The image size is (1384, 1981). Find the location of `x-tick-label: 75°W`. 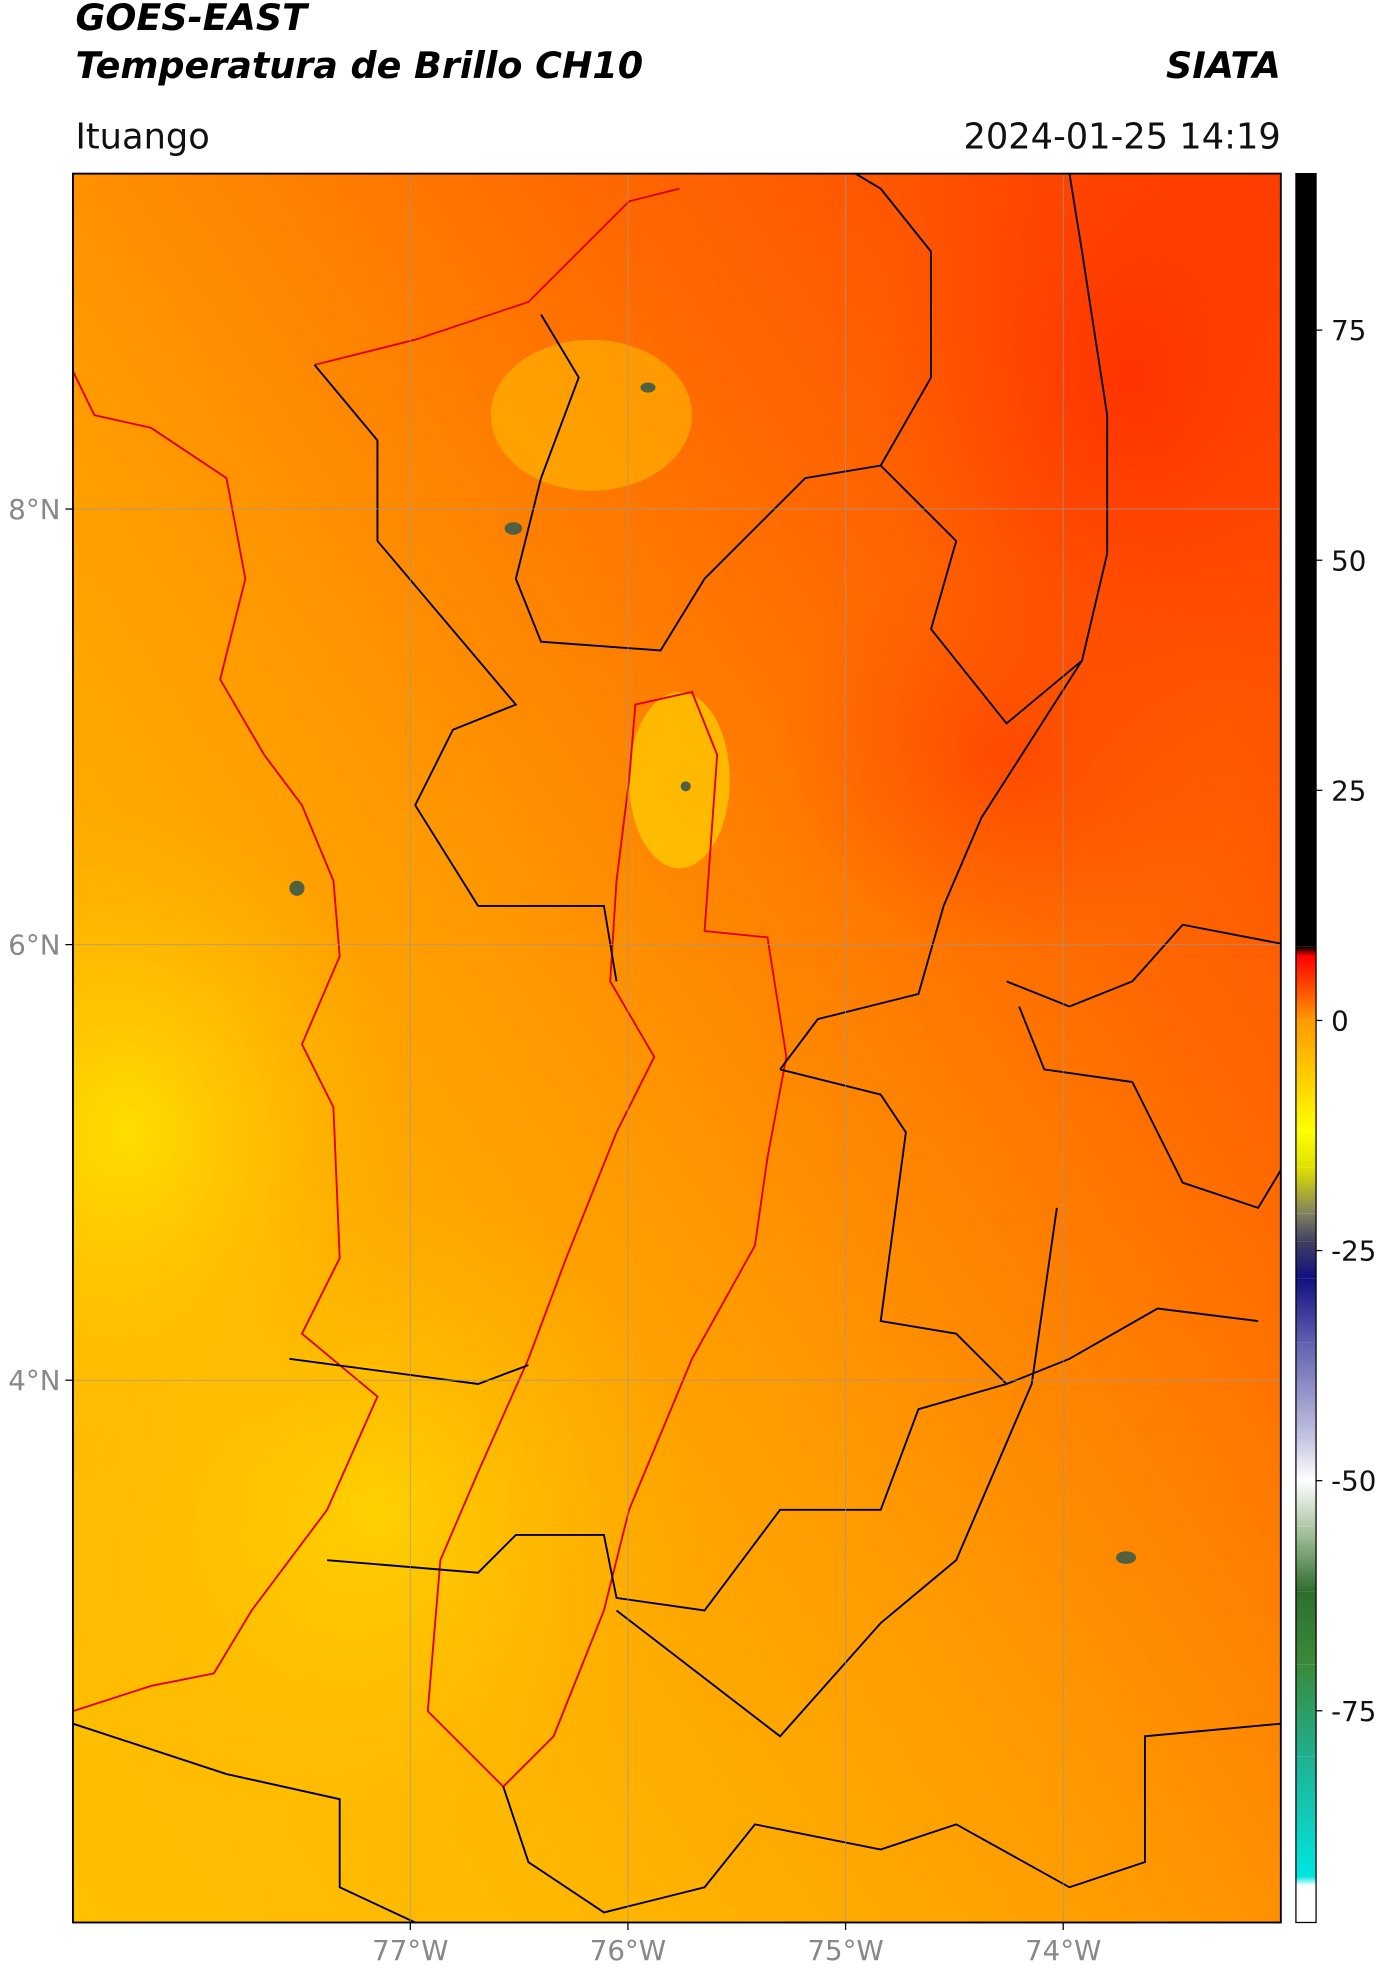

x-tick-label: 75°W is located at coordinates (845, 1950).